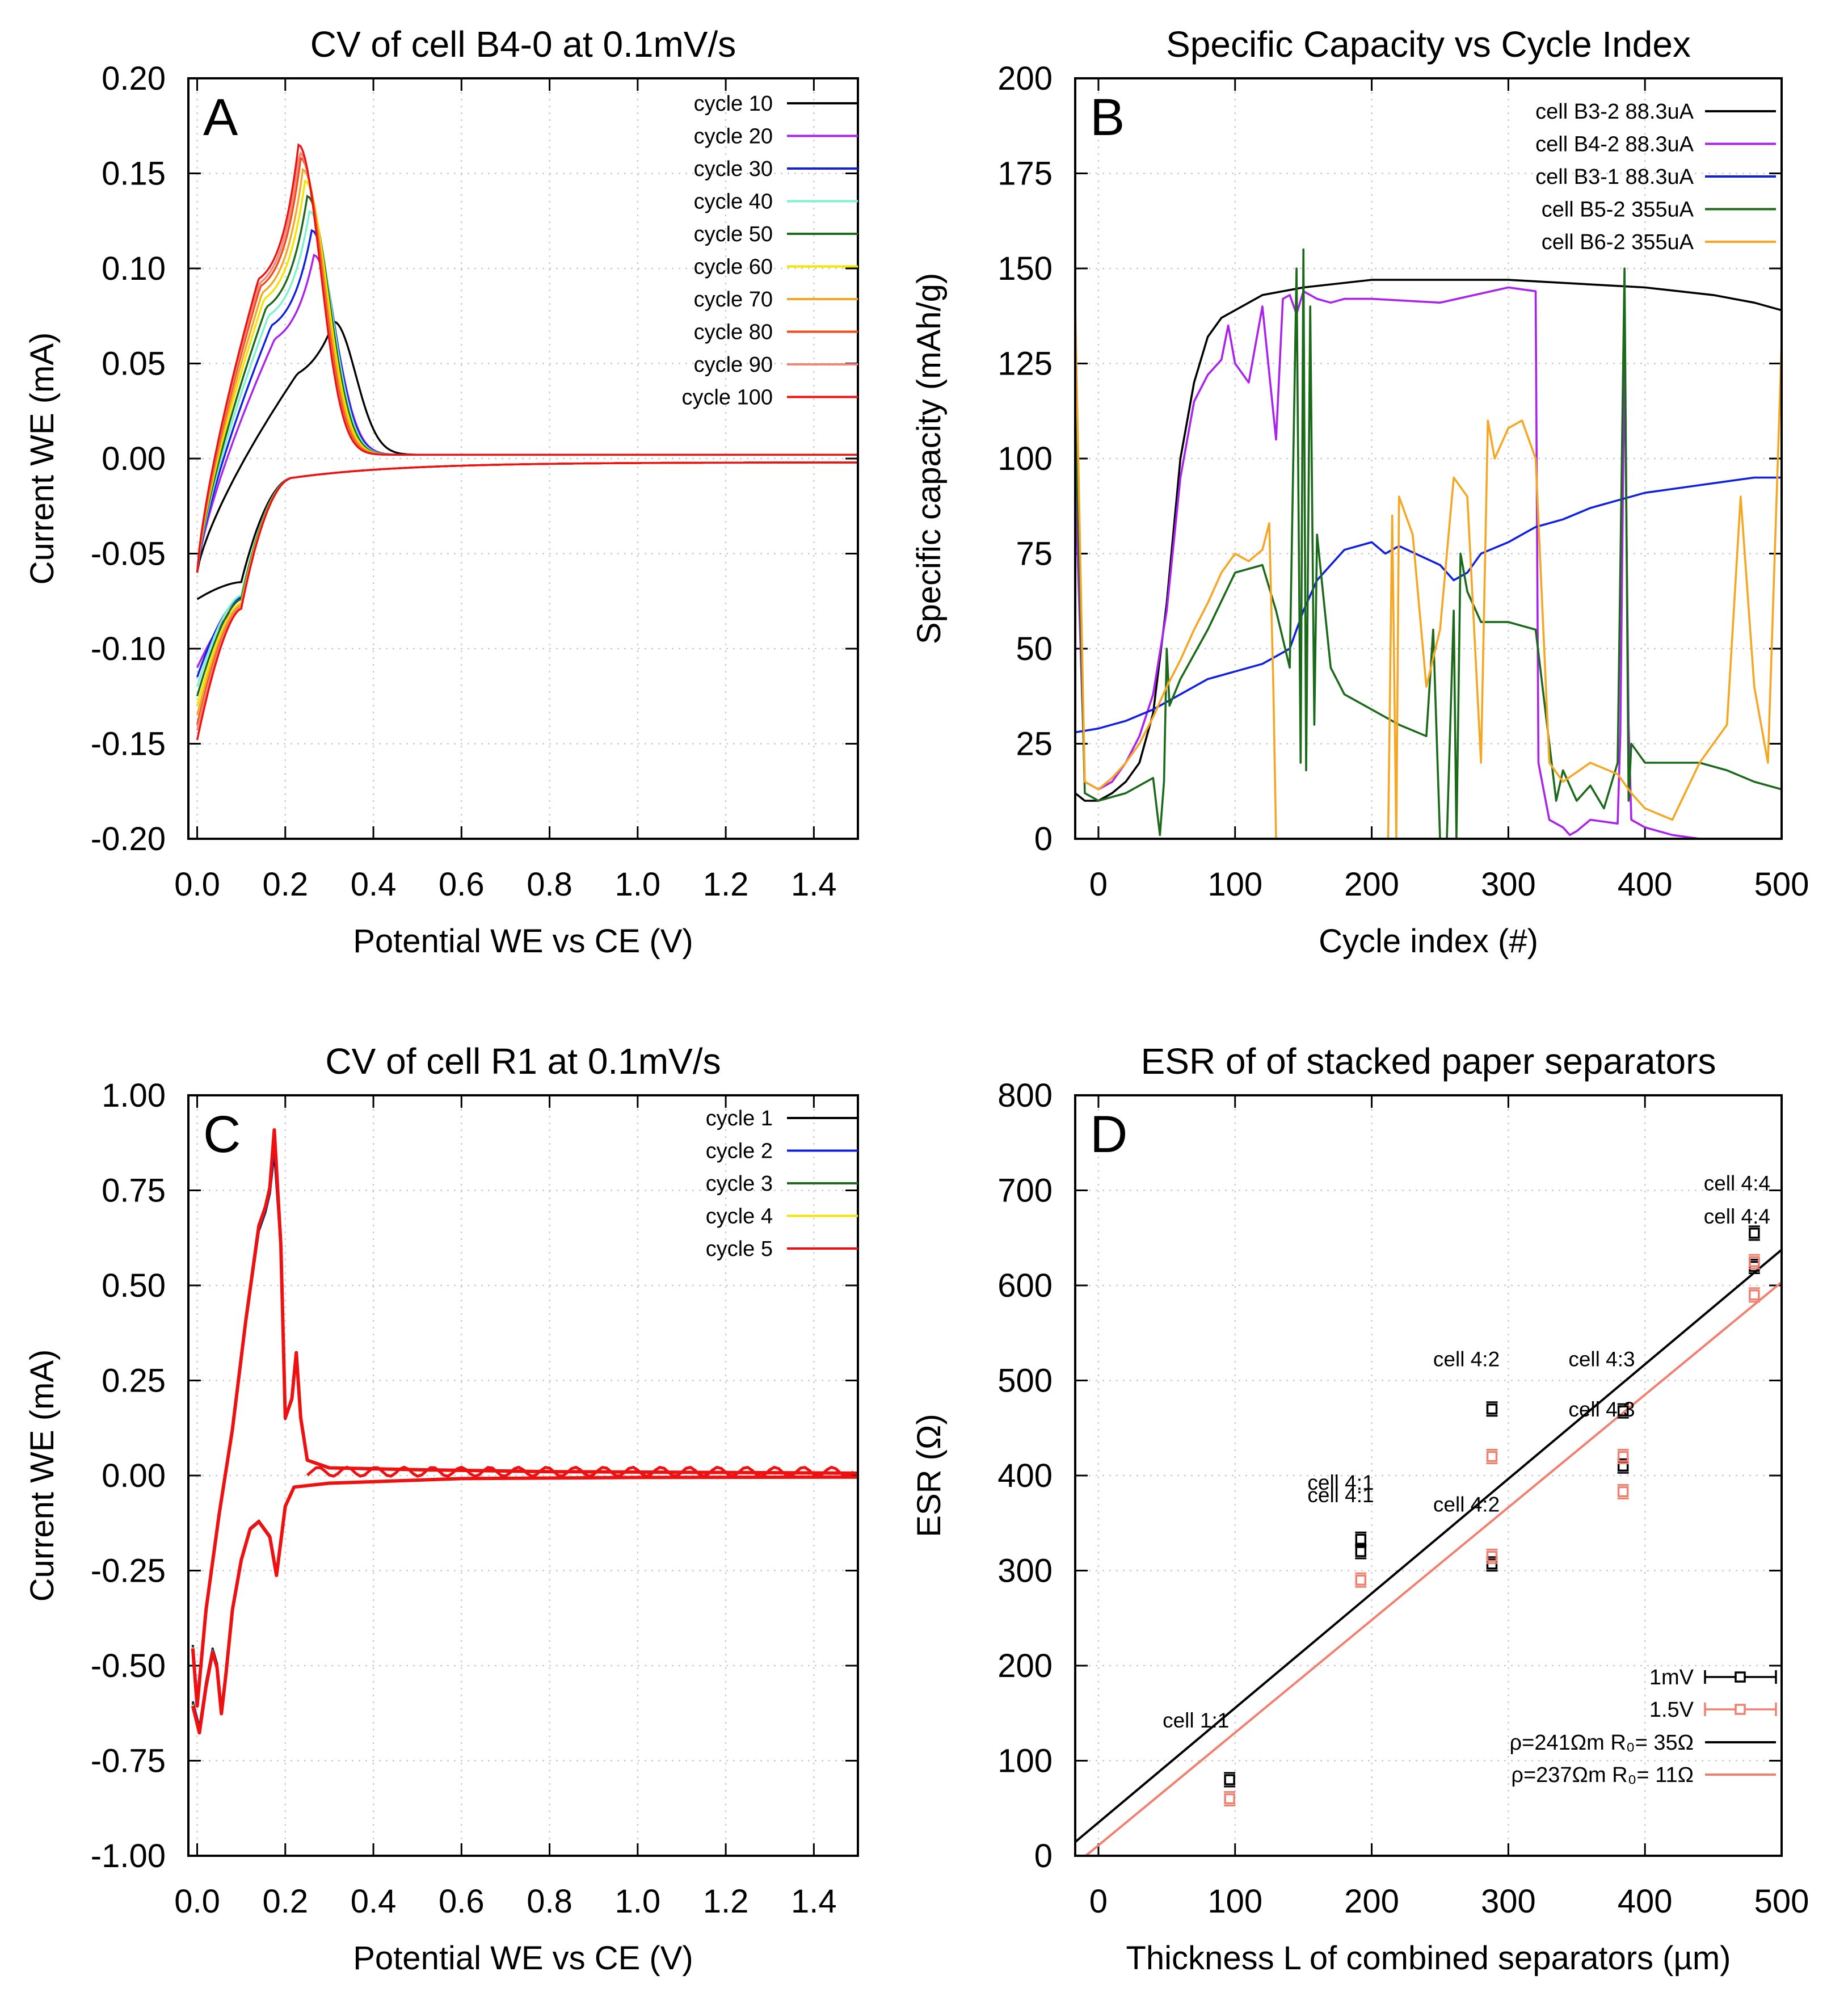 This screenshot has width=1848, height=2009. Describe the element at coordinates (1433, 1568) in the screenshot. I see `fit-line` at that location.